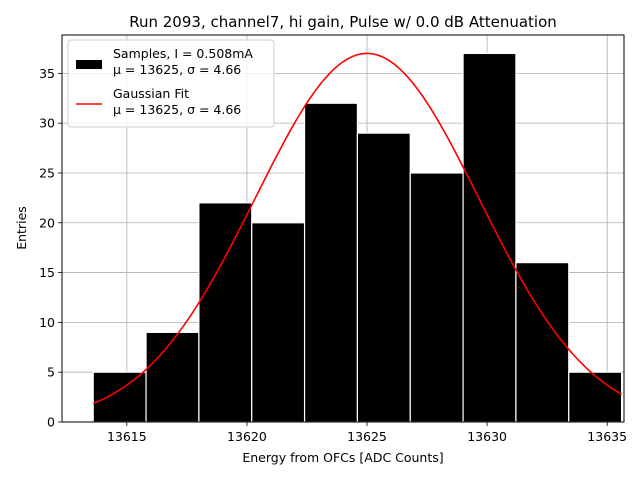  I want to click on x-axis-ticks: 13615 13620 13625 13630 13635, so click(367, 433).